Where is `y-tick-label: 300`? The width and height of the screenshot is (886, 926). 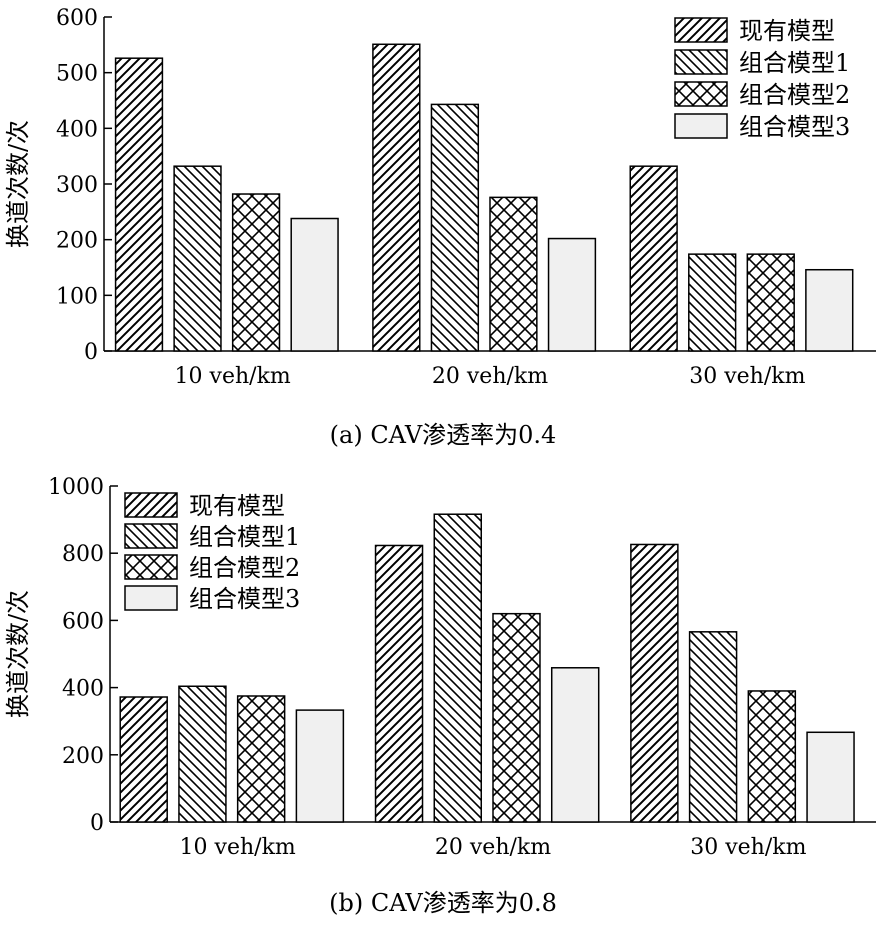
y-tick-label: 300 is located at coordinates (77, 185).